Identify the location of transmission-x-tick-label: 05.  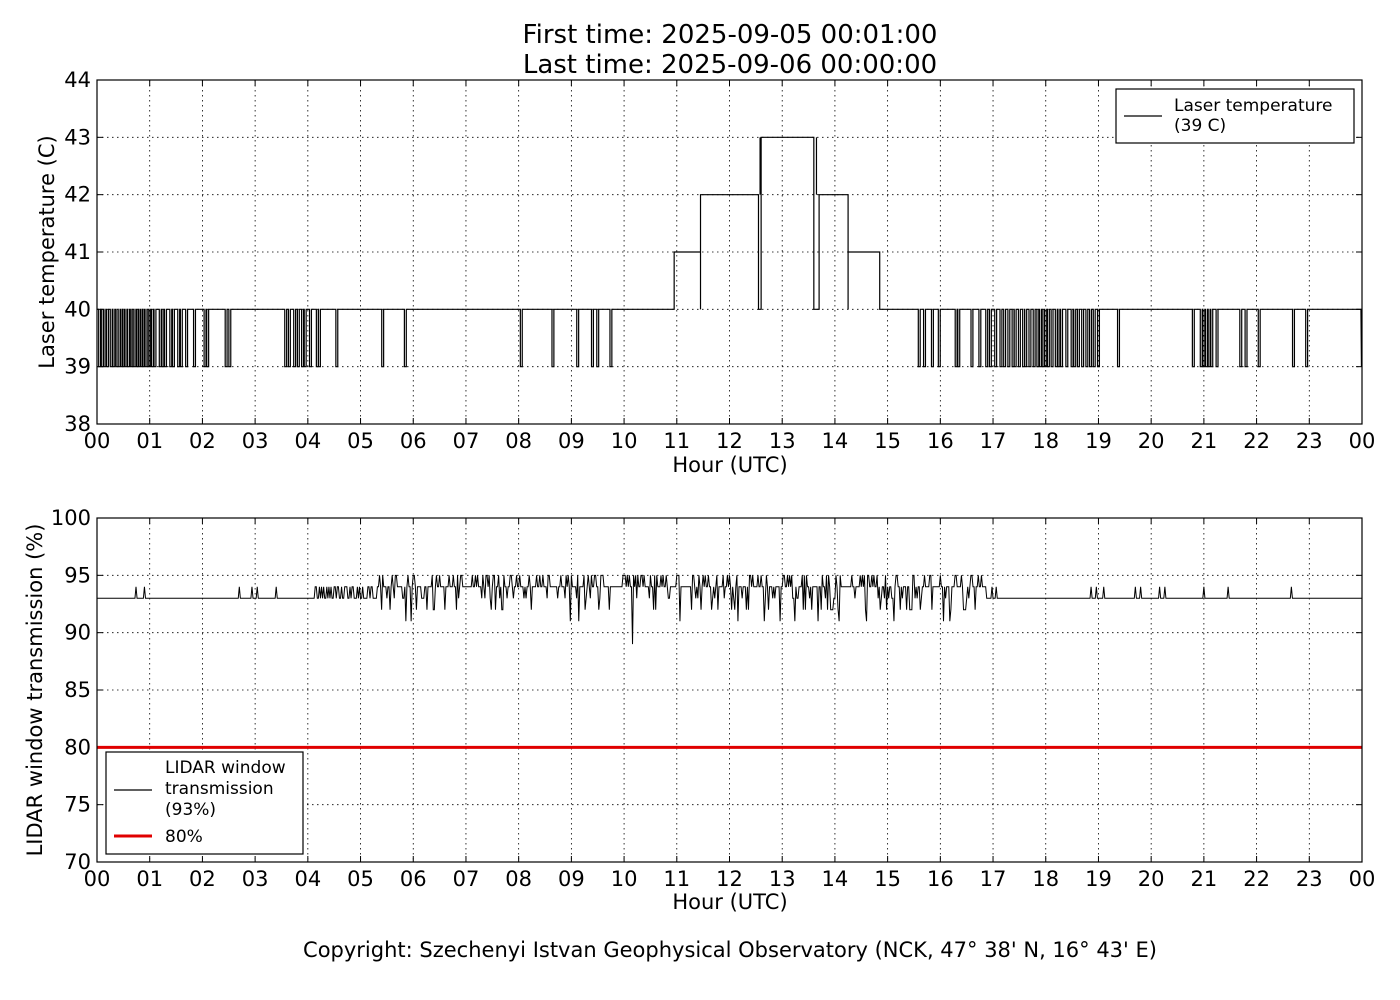
(360, 879).